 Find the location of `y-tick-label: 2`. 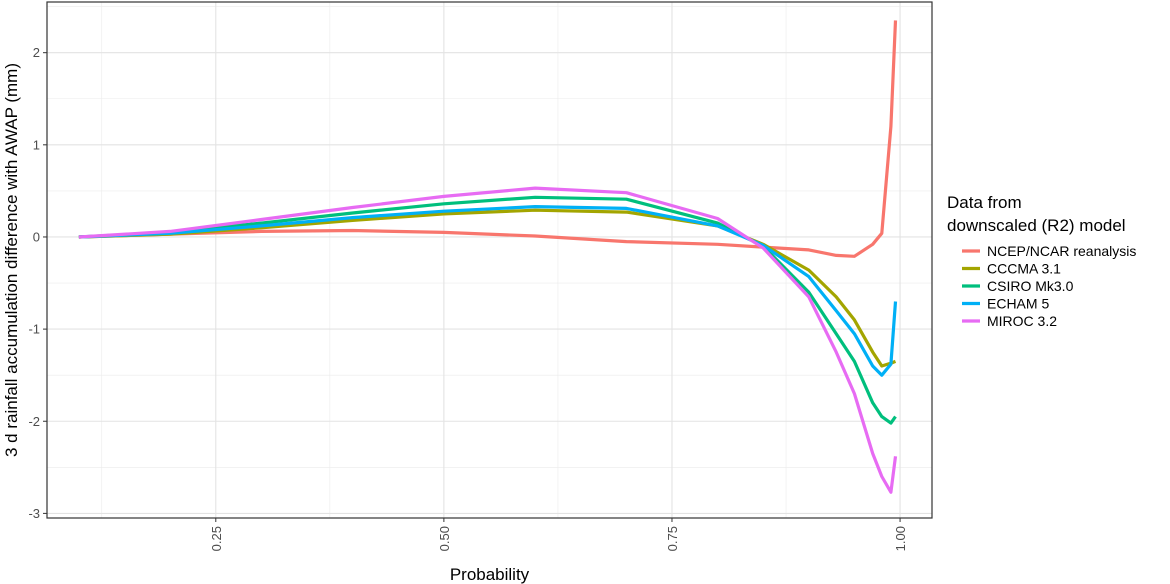

y-tick-label: 2 is located at coordinates (36, 52).